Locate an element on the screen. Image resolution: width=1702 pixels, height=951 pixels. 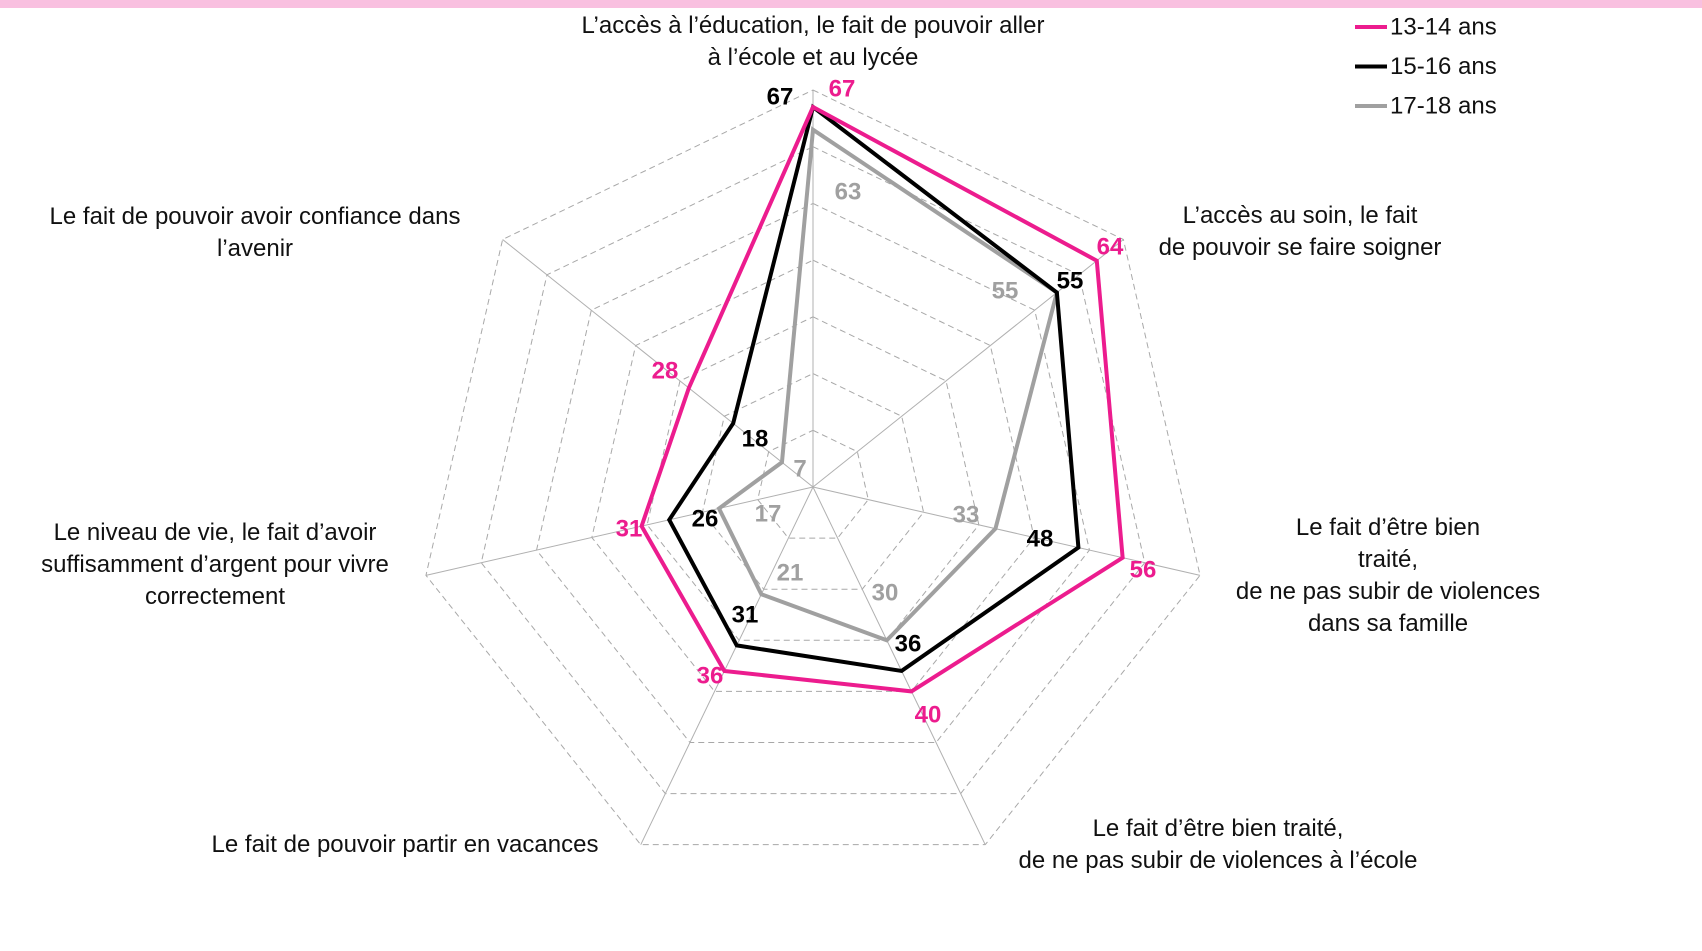
value-label: 56 is located at coordinates (1143, 569).